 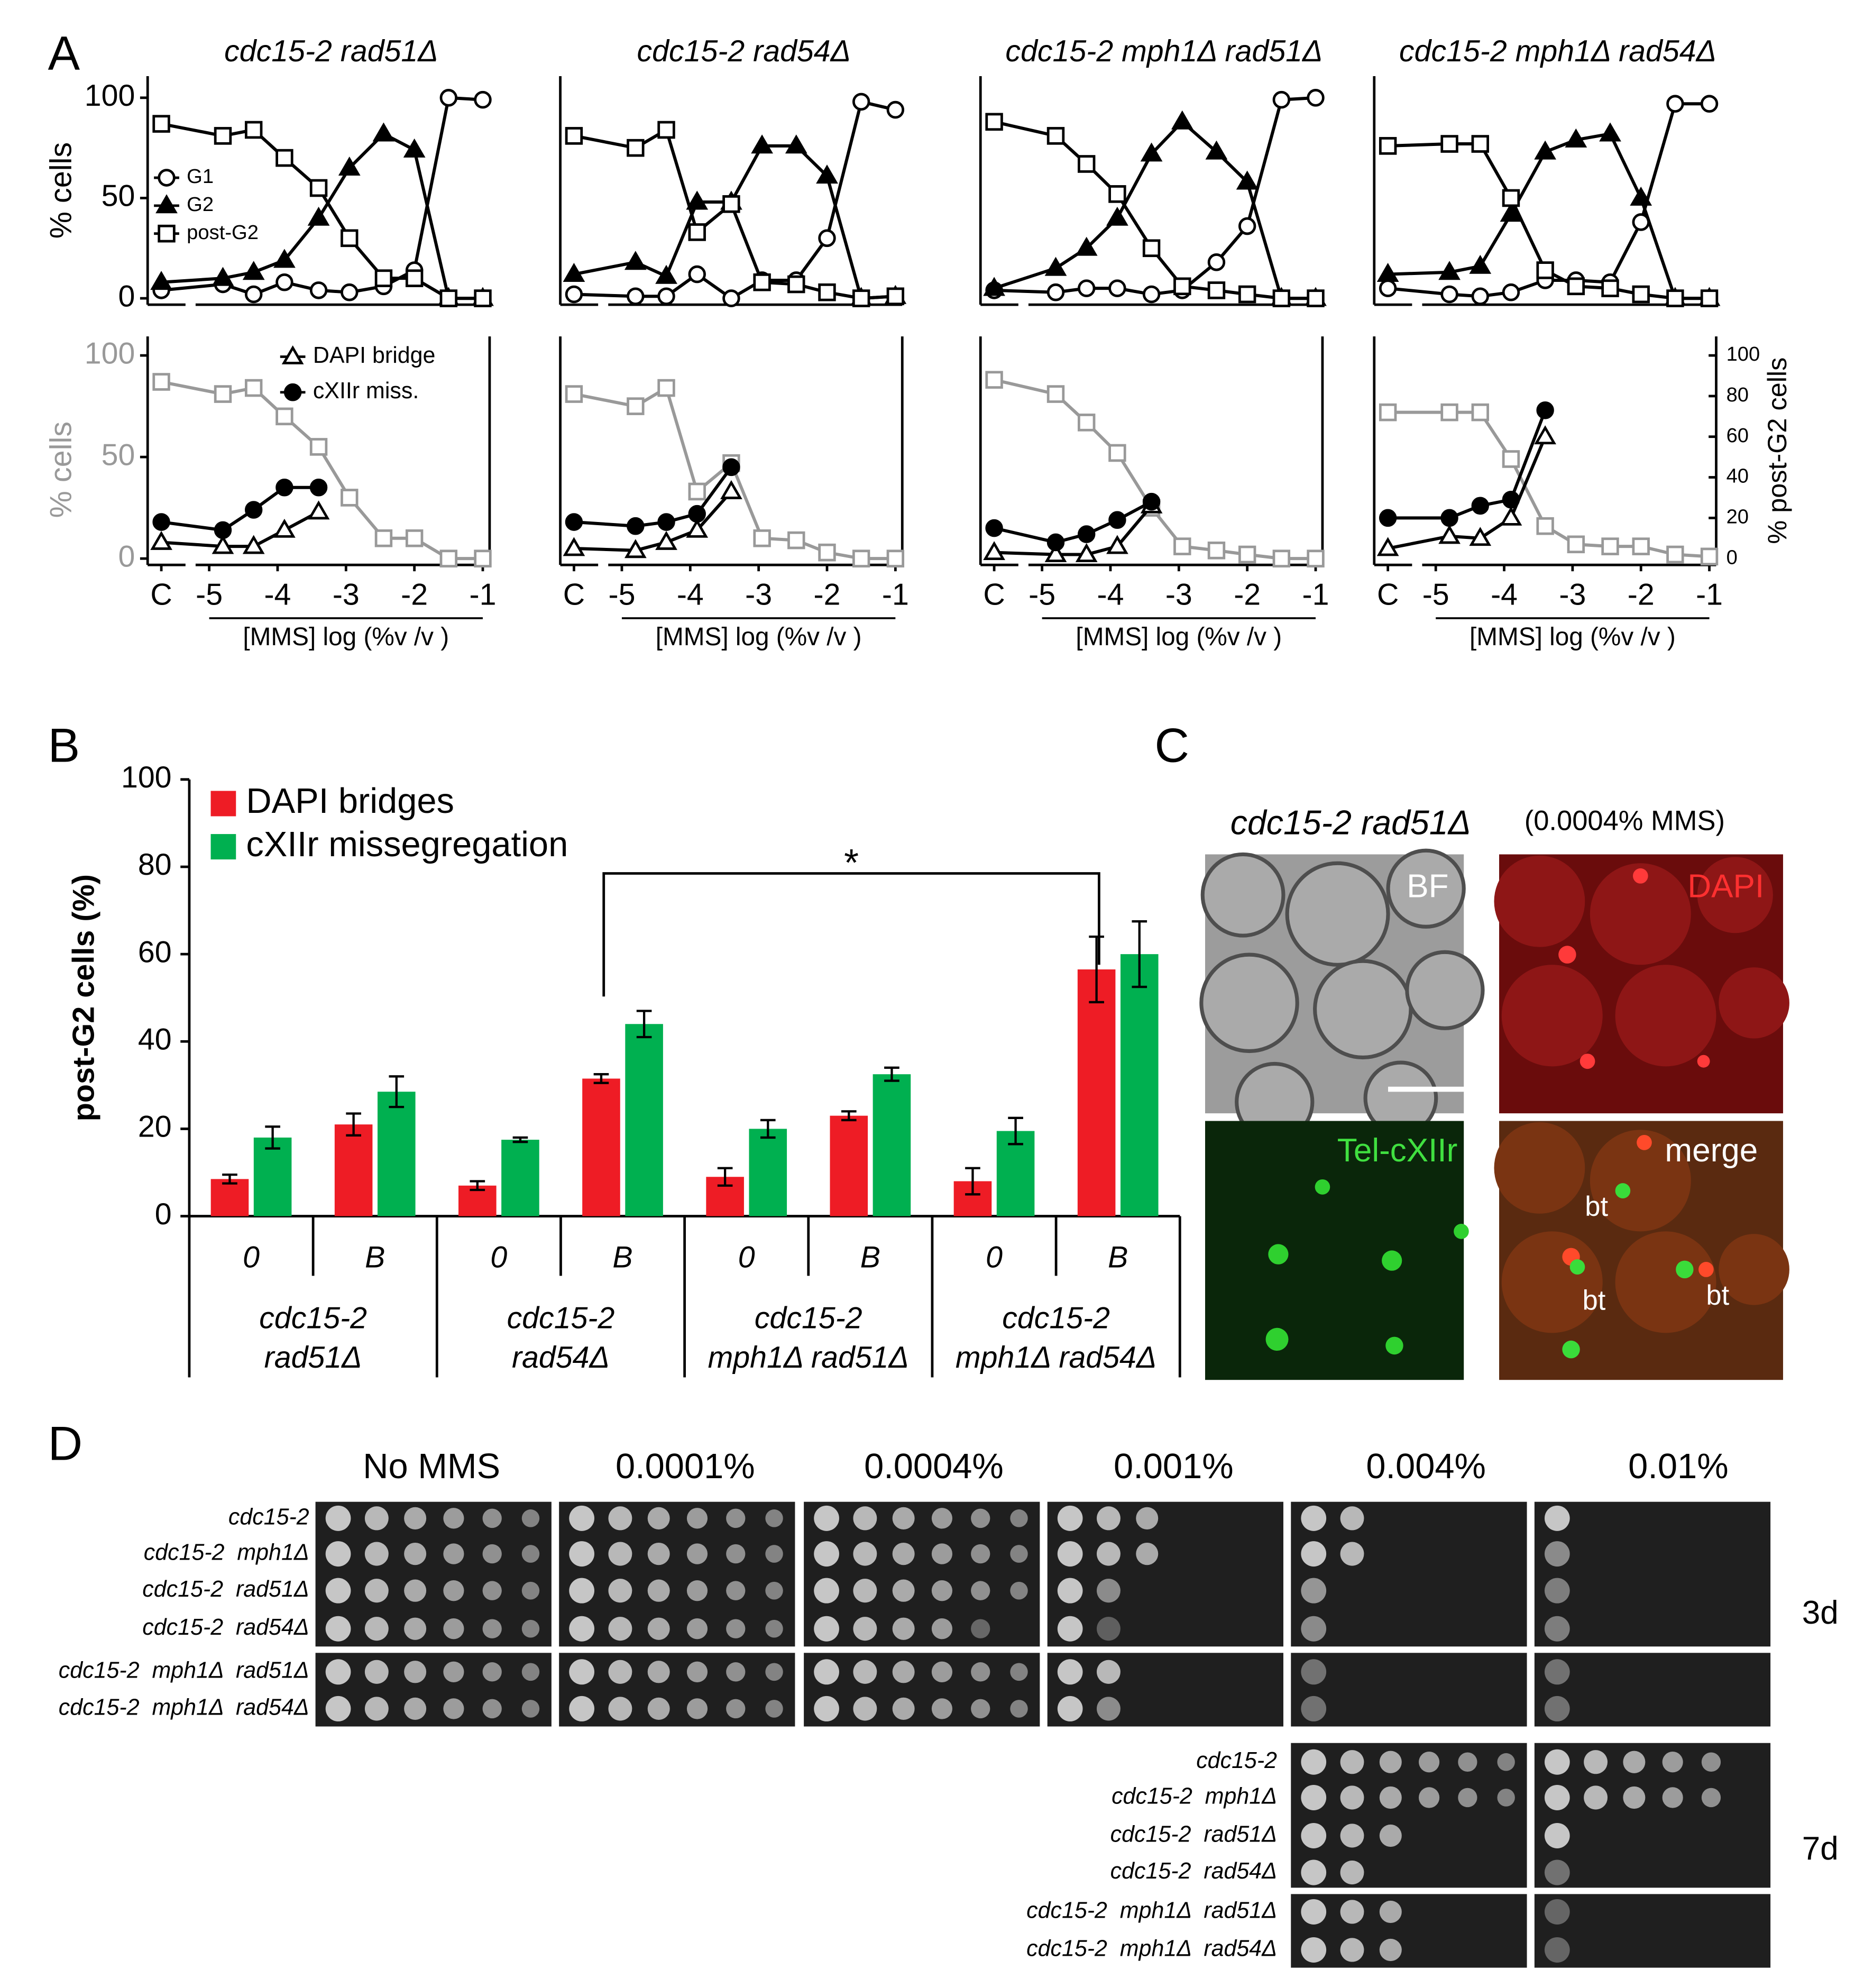 I want to click on x-tick-label: -3, so click(x=1572, y=594).